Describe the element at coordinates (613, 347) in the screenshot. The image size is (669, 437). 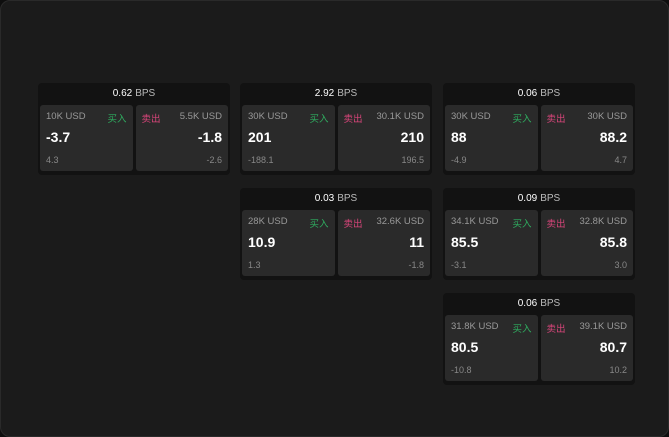
I see `ask-price: 80.7` at that location.